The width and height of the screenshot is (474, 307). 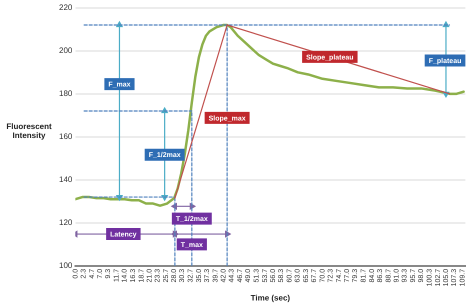 I want to click on y-axis-title: Fluorescent Intensity, so click(x=29, y=131).